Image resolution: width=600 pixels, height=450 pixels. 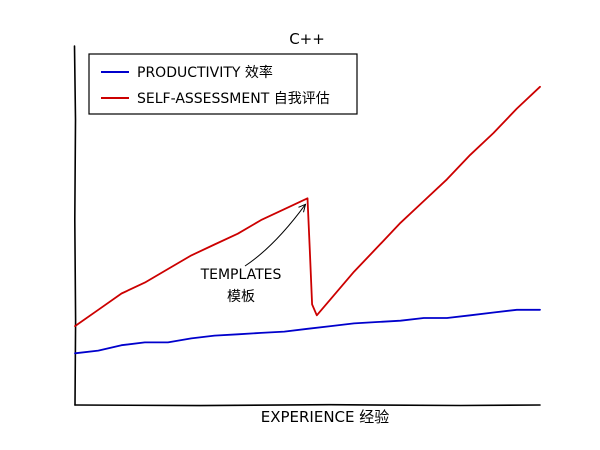 I want to click on annotation-text-zh: 模板, so click(x=241, y=297).